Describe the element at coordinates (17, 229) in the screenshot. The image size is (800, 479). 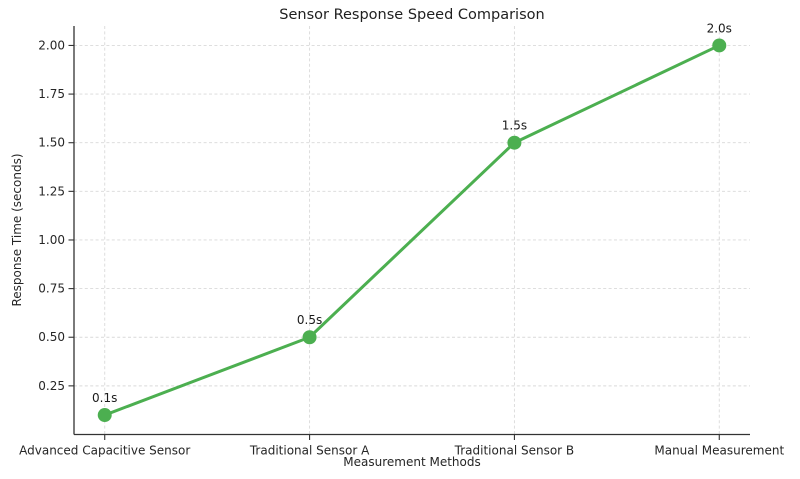
I see `y-axis-label: Response Time (seconds)` at that location.